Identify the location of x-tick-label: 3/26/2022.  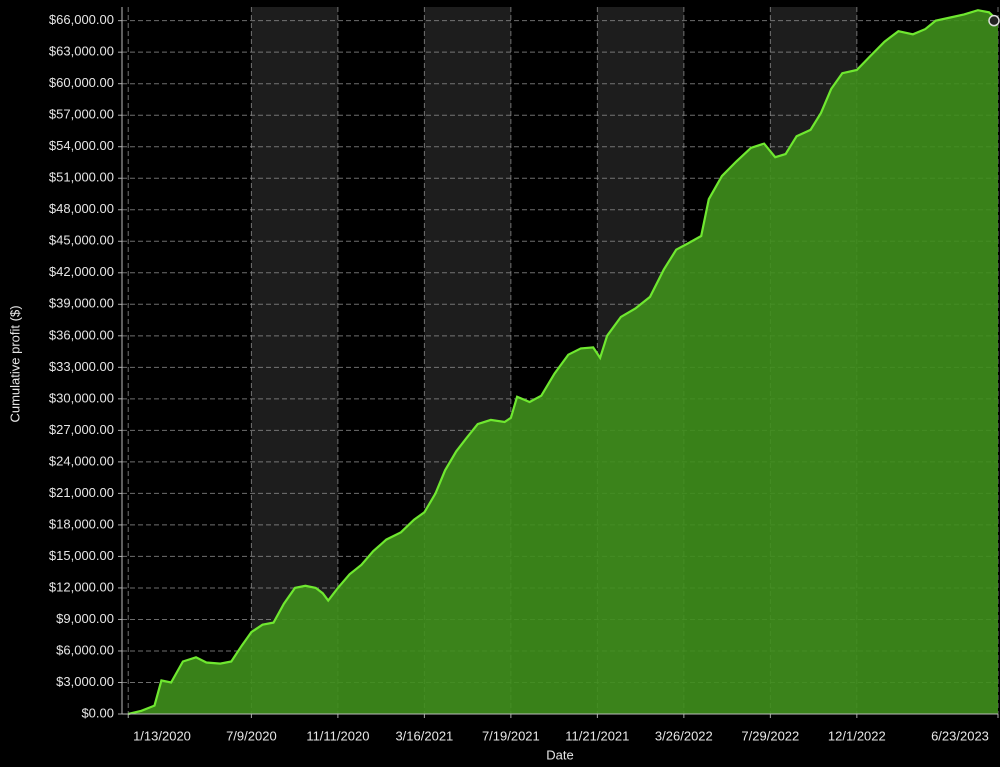
(684, 735).